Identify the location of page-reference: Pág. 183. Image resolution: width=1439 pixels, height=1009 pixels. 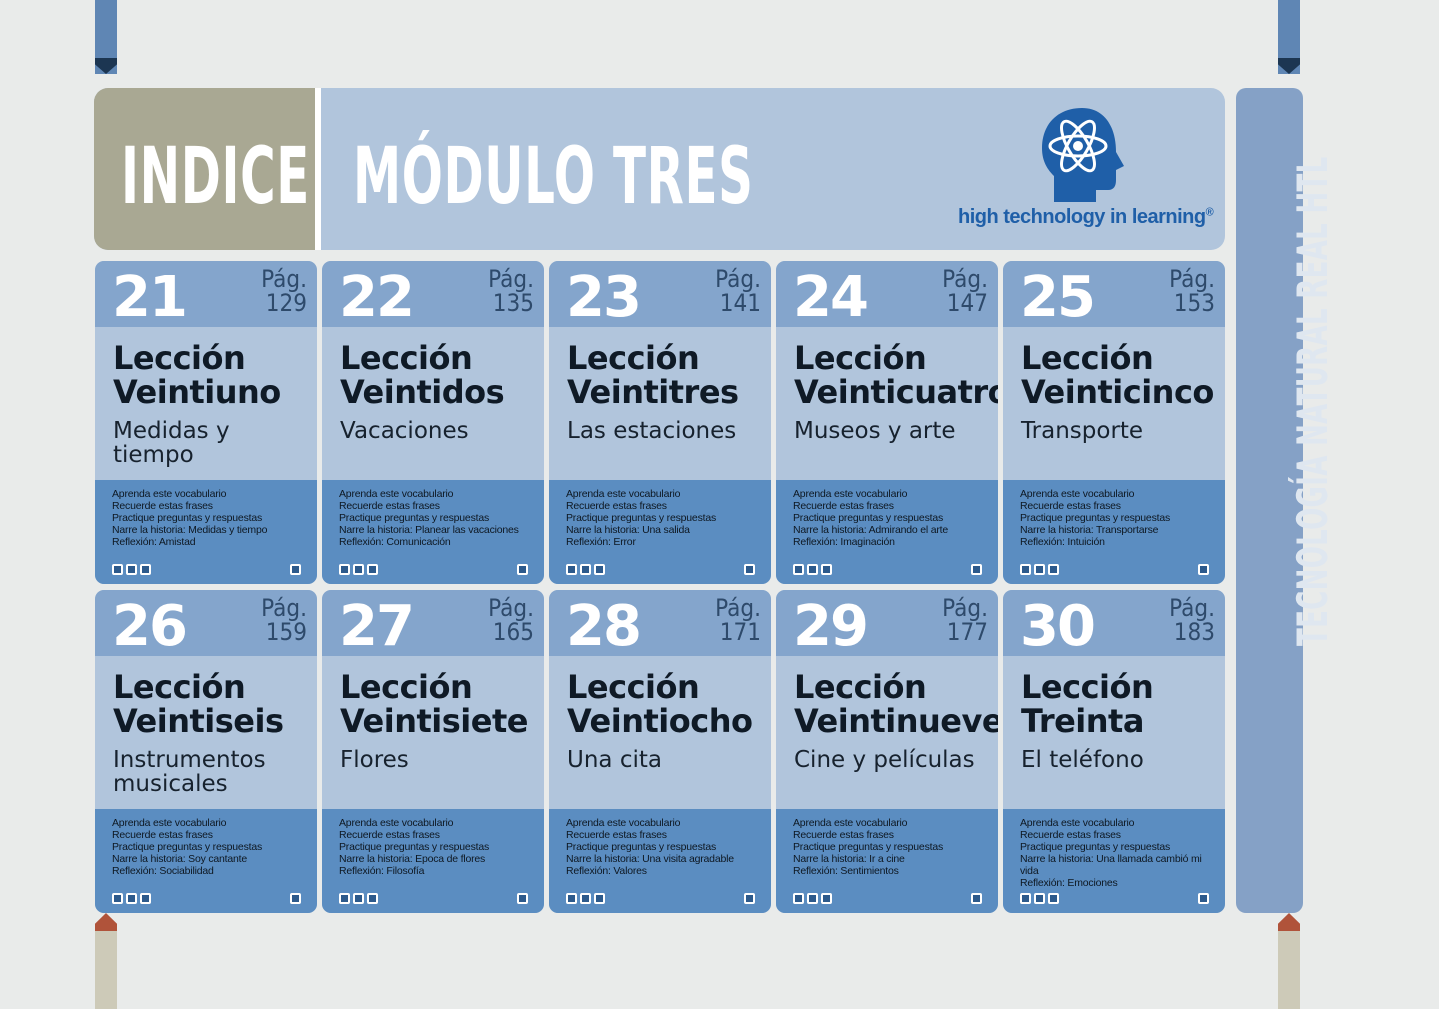
(1189, 620).